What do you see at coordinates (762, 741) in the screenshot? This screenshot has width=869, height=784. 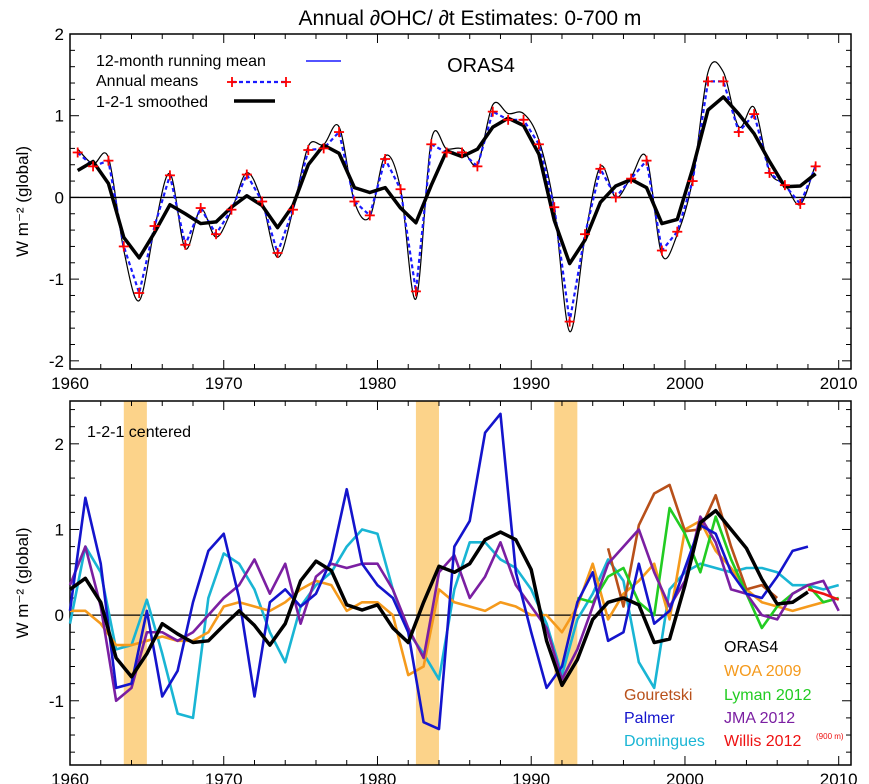 I see `legend-entry: Willis 2012` at bounding box center [762, 741].